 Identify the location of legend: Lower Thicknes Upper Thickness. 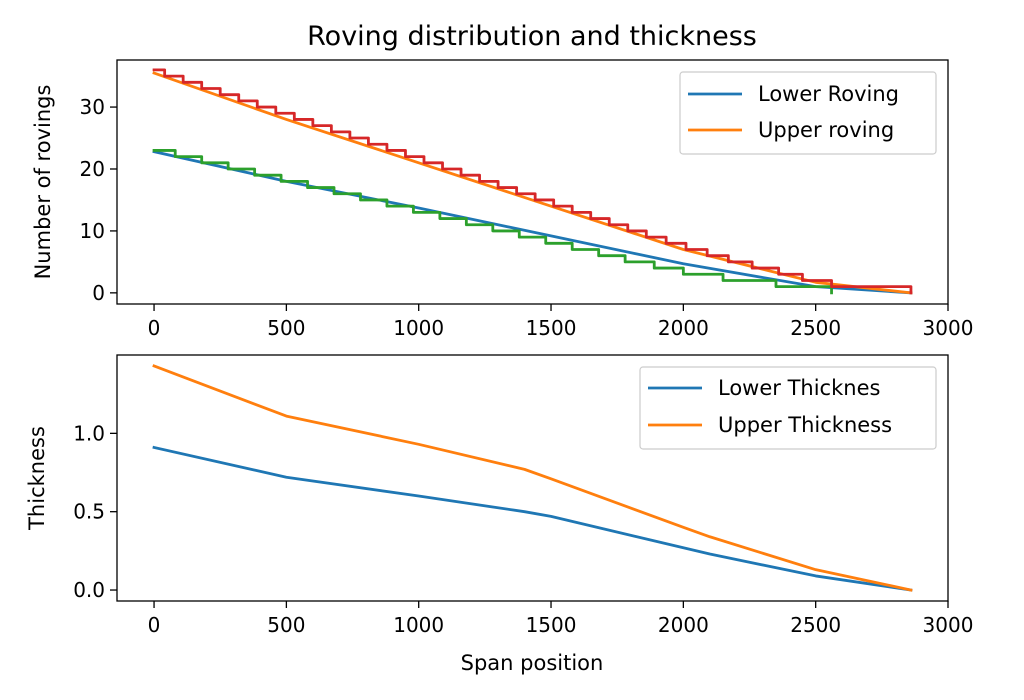
(788, 408).